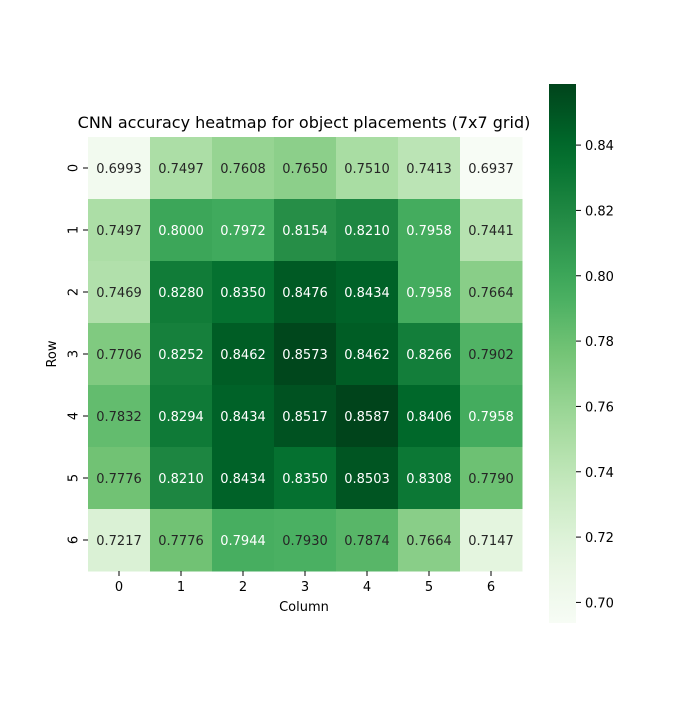 The image size is (700, 705). I want to click on cell-label-r5-c3: 0.8350, so click(305, 479).